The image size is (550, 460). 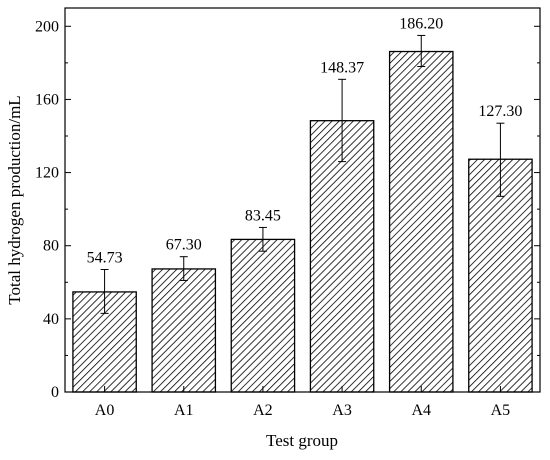 I want to click on data-label-a3: 148.37, so click(x=342, y=67).